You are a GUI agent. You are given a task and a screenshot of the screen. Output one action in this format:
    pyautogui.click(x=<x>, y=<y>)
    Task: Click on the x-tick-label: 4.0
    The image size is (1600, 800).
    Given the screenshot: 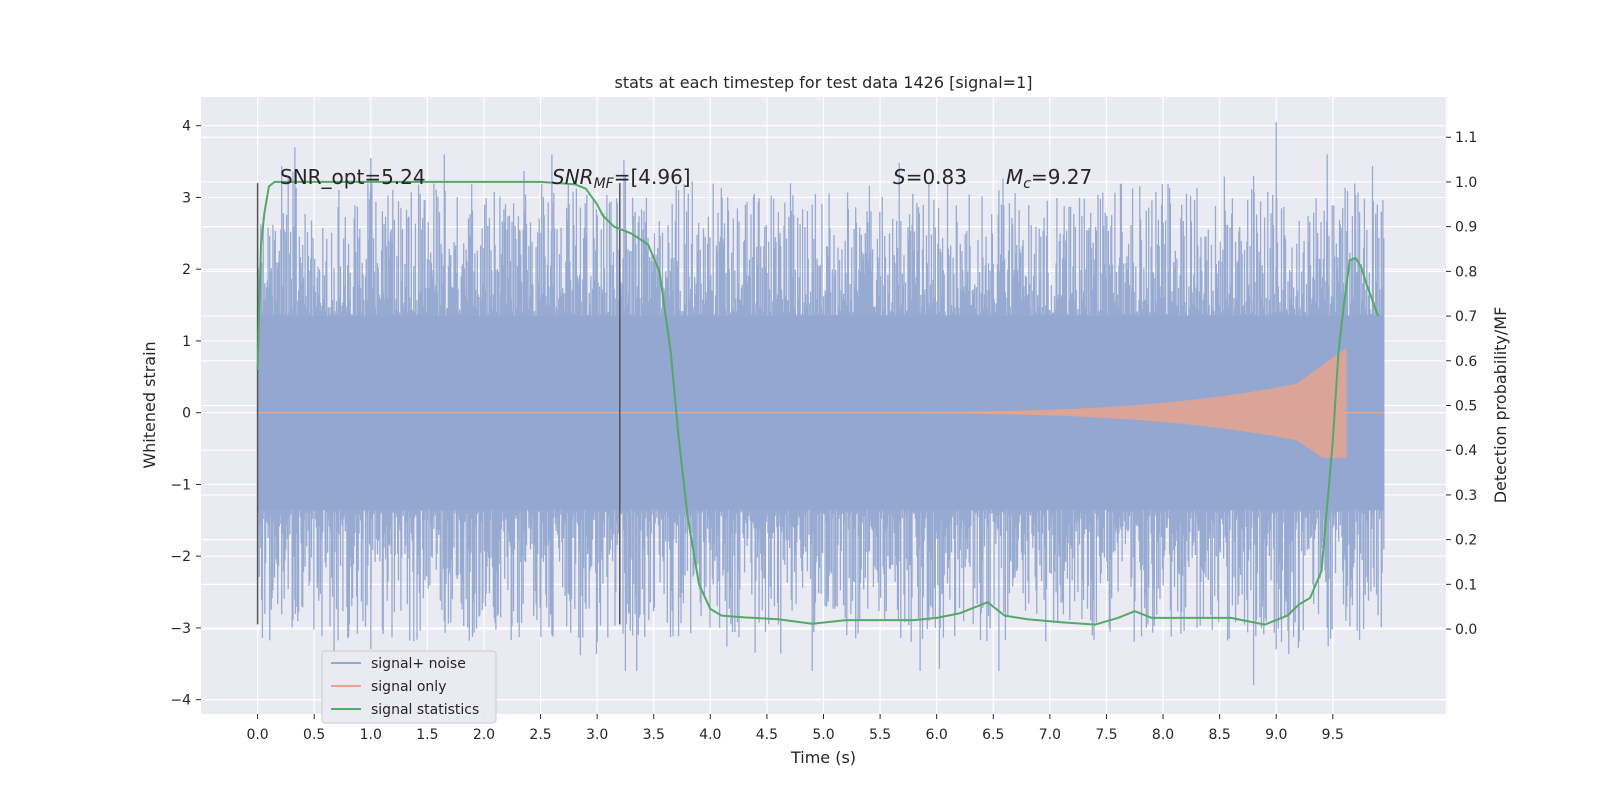 What is the action you would take?
    pyautogui.click(x=710, y=735)
    